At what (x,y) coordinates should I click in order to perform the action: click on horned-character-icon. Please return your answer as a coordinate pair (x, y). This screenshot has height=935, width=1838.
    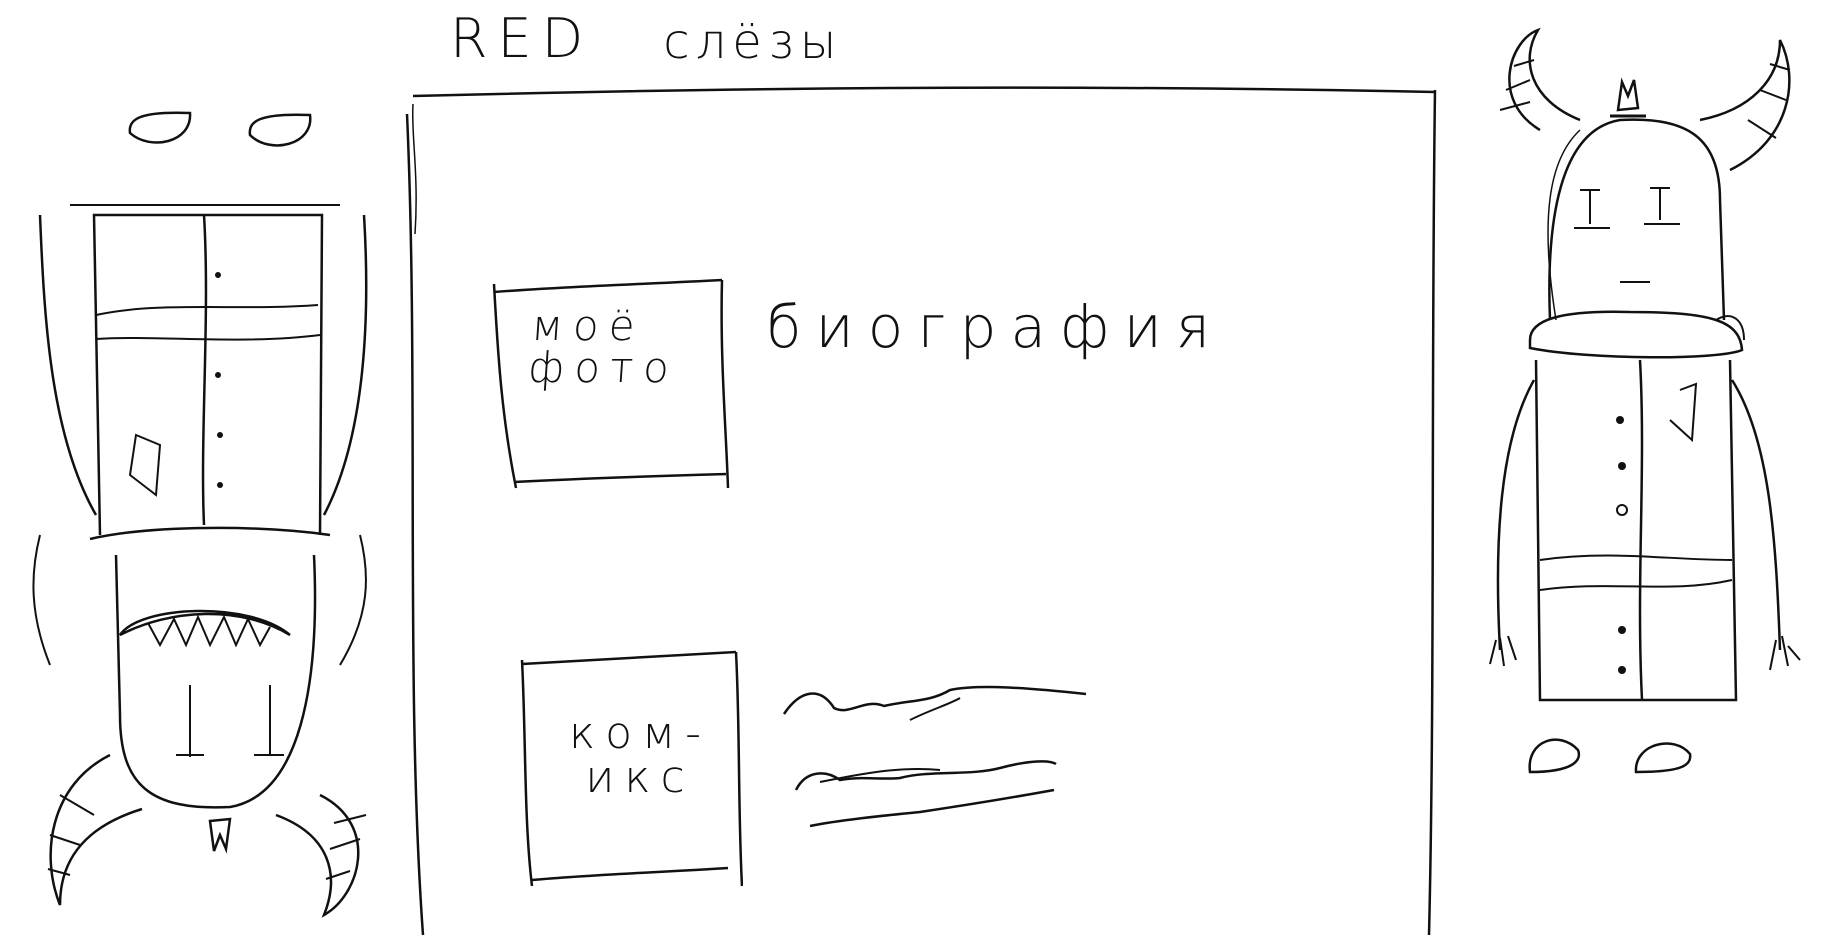
    Looking at the image, I should click on (1645, 400).